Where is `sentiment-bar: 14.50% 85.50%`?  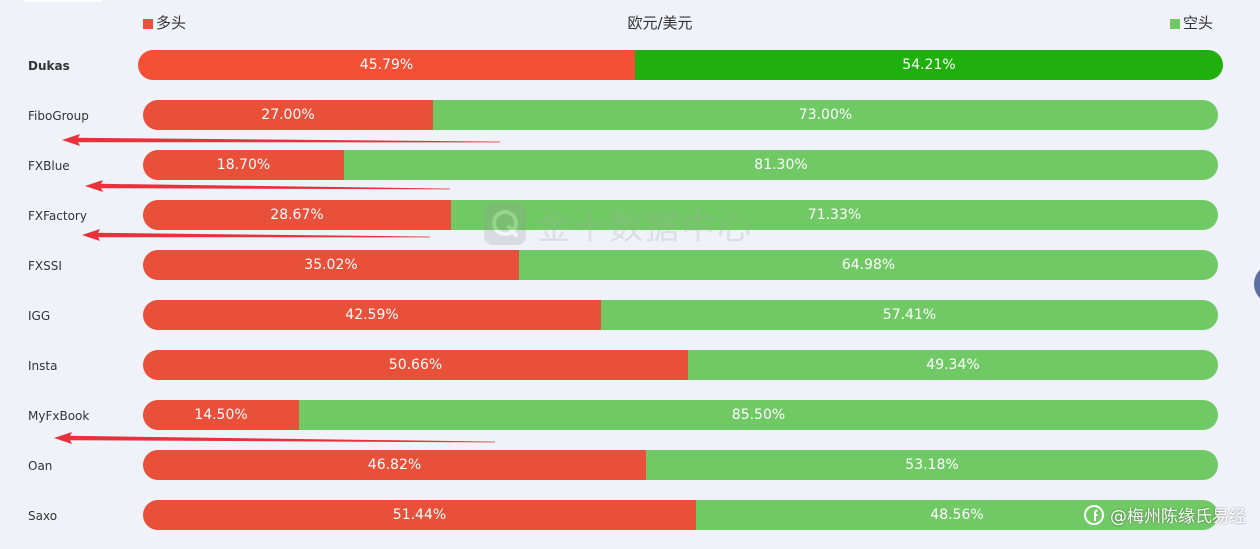 sentiment-bar: 14.50% 85.50% is located at coordinates (680, 415).